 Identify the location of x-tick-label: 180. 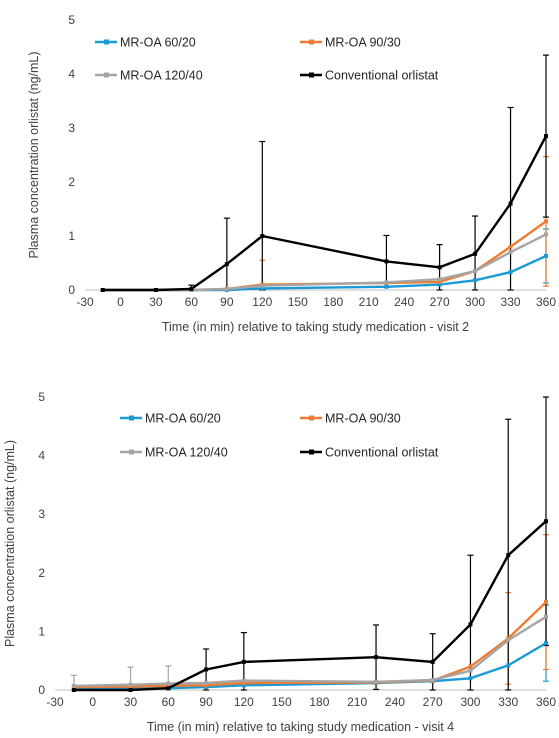
(319, 702).